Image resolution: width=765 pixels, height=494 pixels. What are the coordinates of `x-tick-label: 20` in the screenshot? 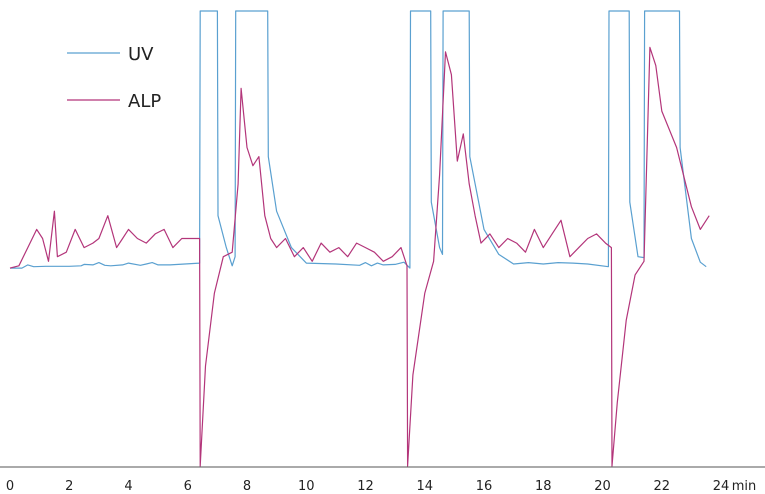 It's located at (602, 486).